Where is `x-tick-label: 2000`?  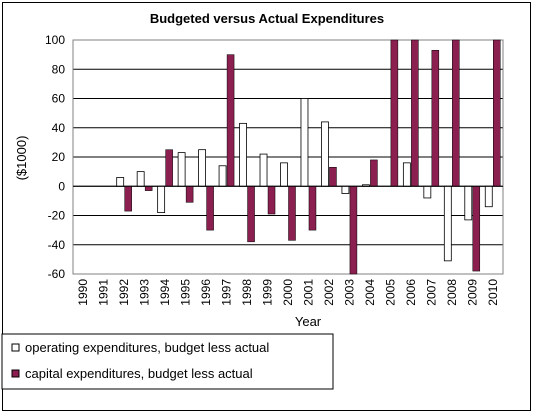 x-tick-label: 2000 is located at coordinates (288, 292).